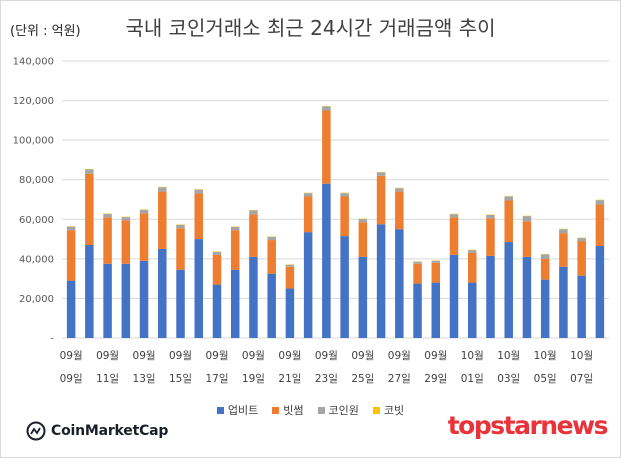  What do you see at coordinates (545, 378) in the screenshot?
I see `x-tick-label-day: 05일` at bounding box center [545, 378].